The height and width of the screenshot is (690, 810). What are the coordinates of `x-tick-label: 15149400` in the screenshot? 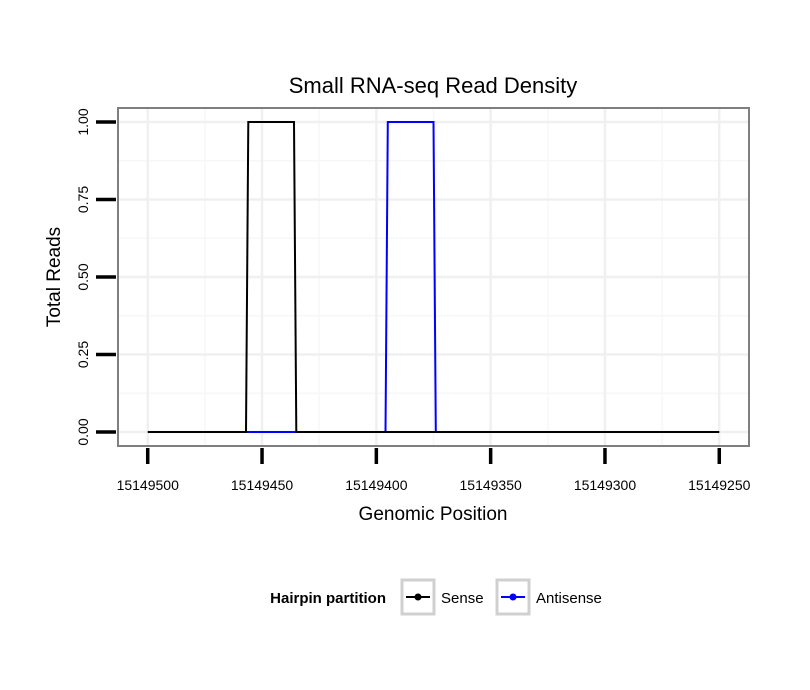 It's located at (376, 485).